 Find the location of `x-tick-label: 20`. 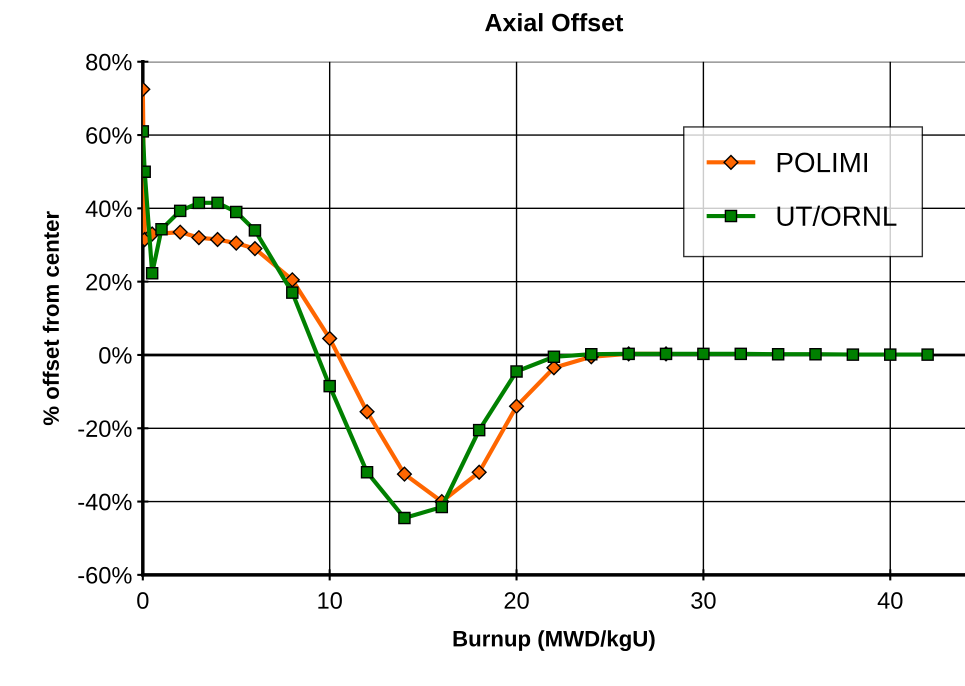

x-tick-label: 20 is located at coordinates (516, 600).